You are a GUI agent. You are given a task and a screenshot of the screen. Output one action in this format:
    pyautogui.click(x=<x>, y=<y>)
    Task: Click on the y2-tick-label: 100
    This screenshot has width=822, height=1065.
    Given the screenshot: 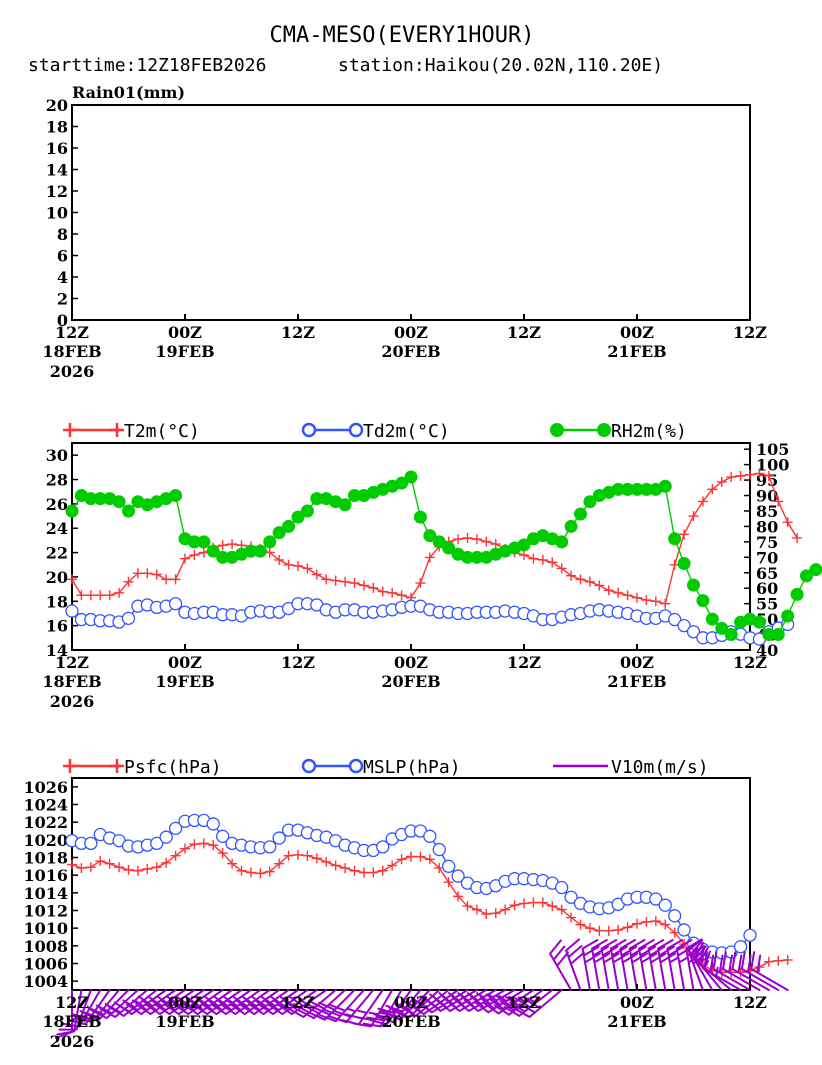 What is the action you would take?
    pyautogui.click(x=772, y=465)
    